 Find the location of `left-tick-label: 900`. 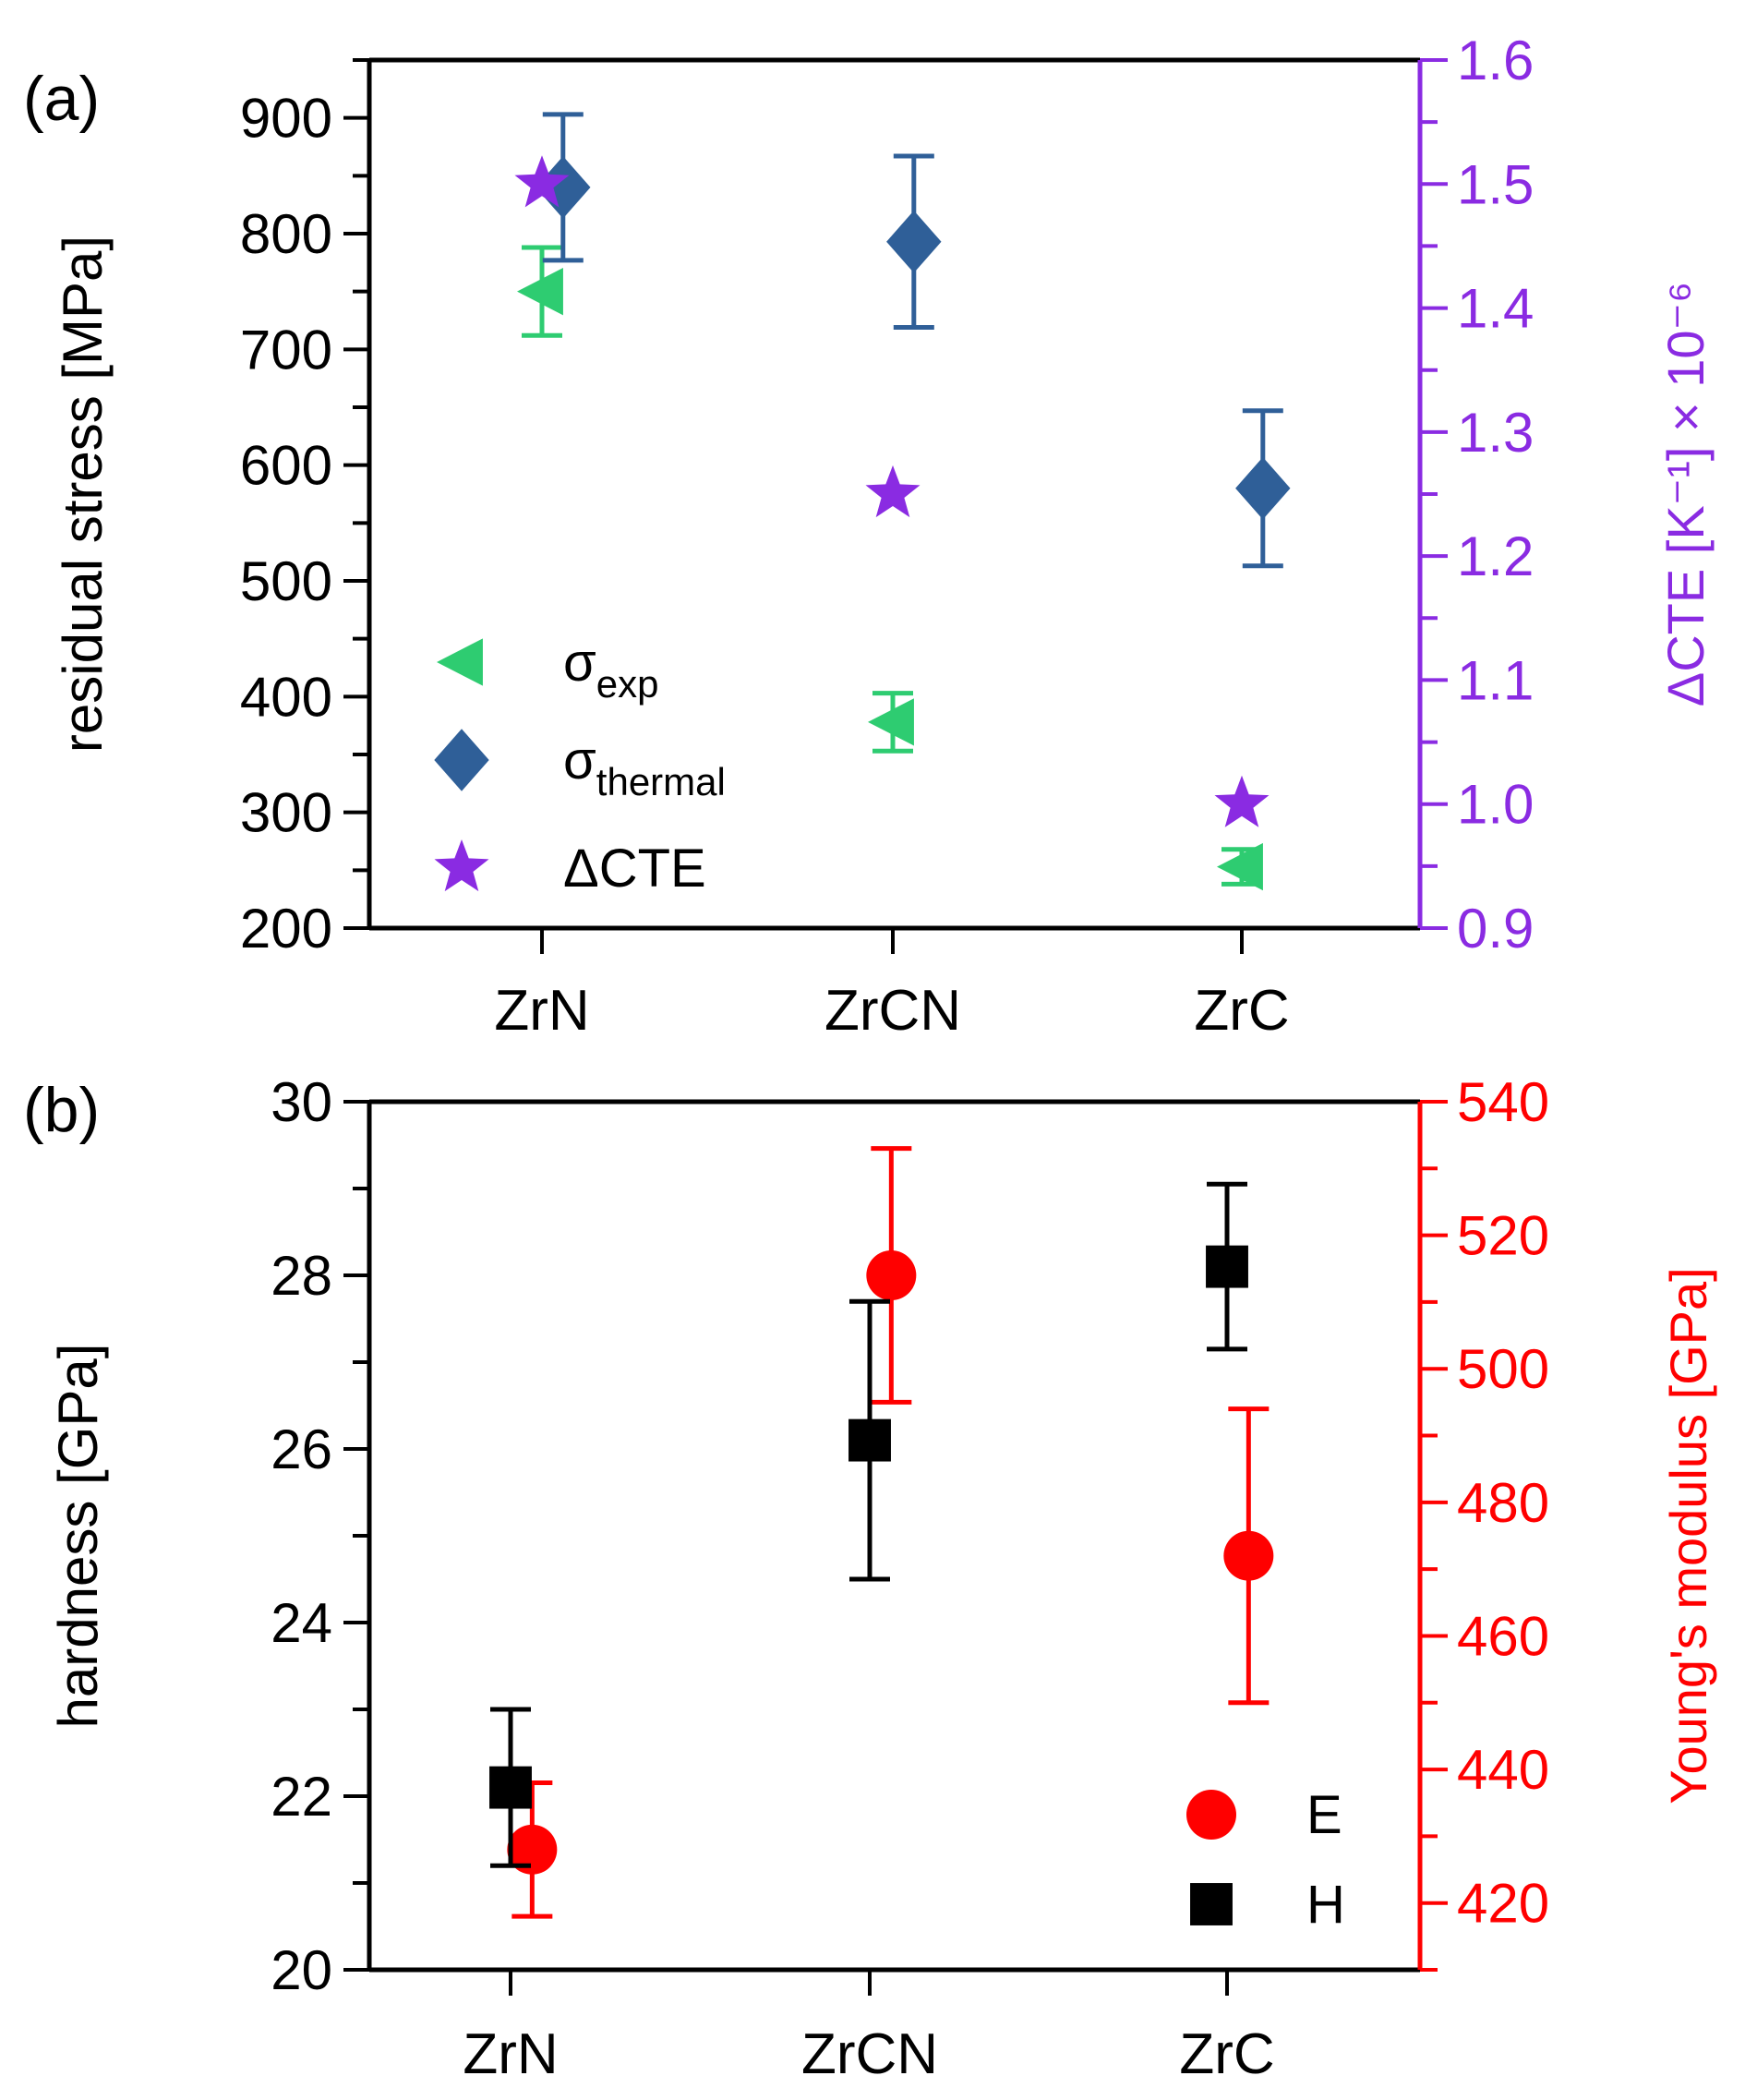

left-tick-label: 900 is located at coordinates (286, 119).